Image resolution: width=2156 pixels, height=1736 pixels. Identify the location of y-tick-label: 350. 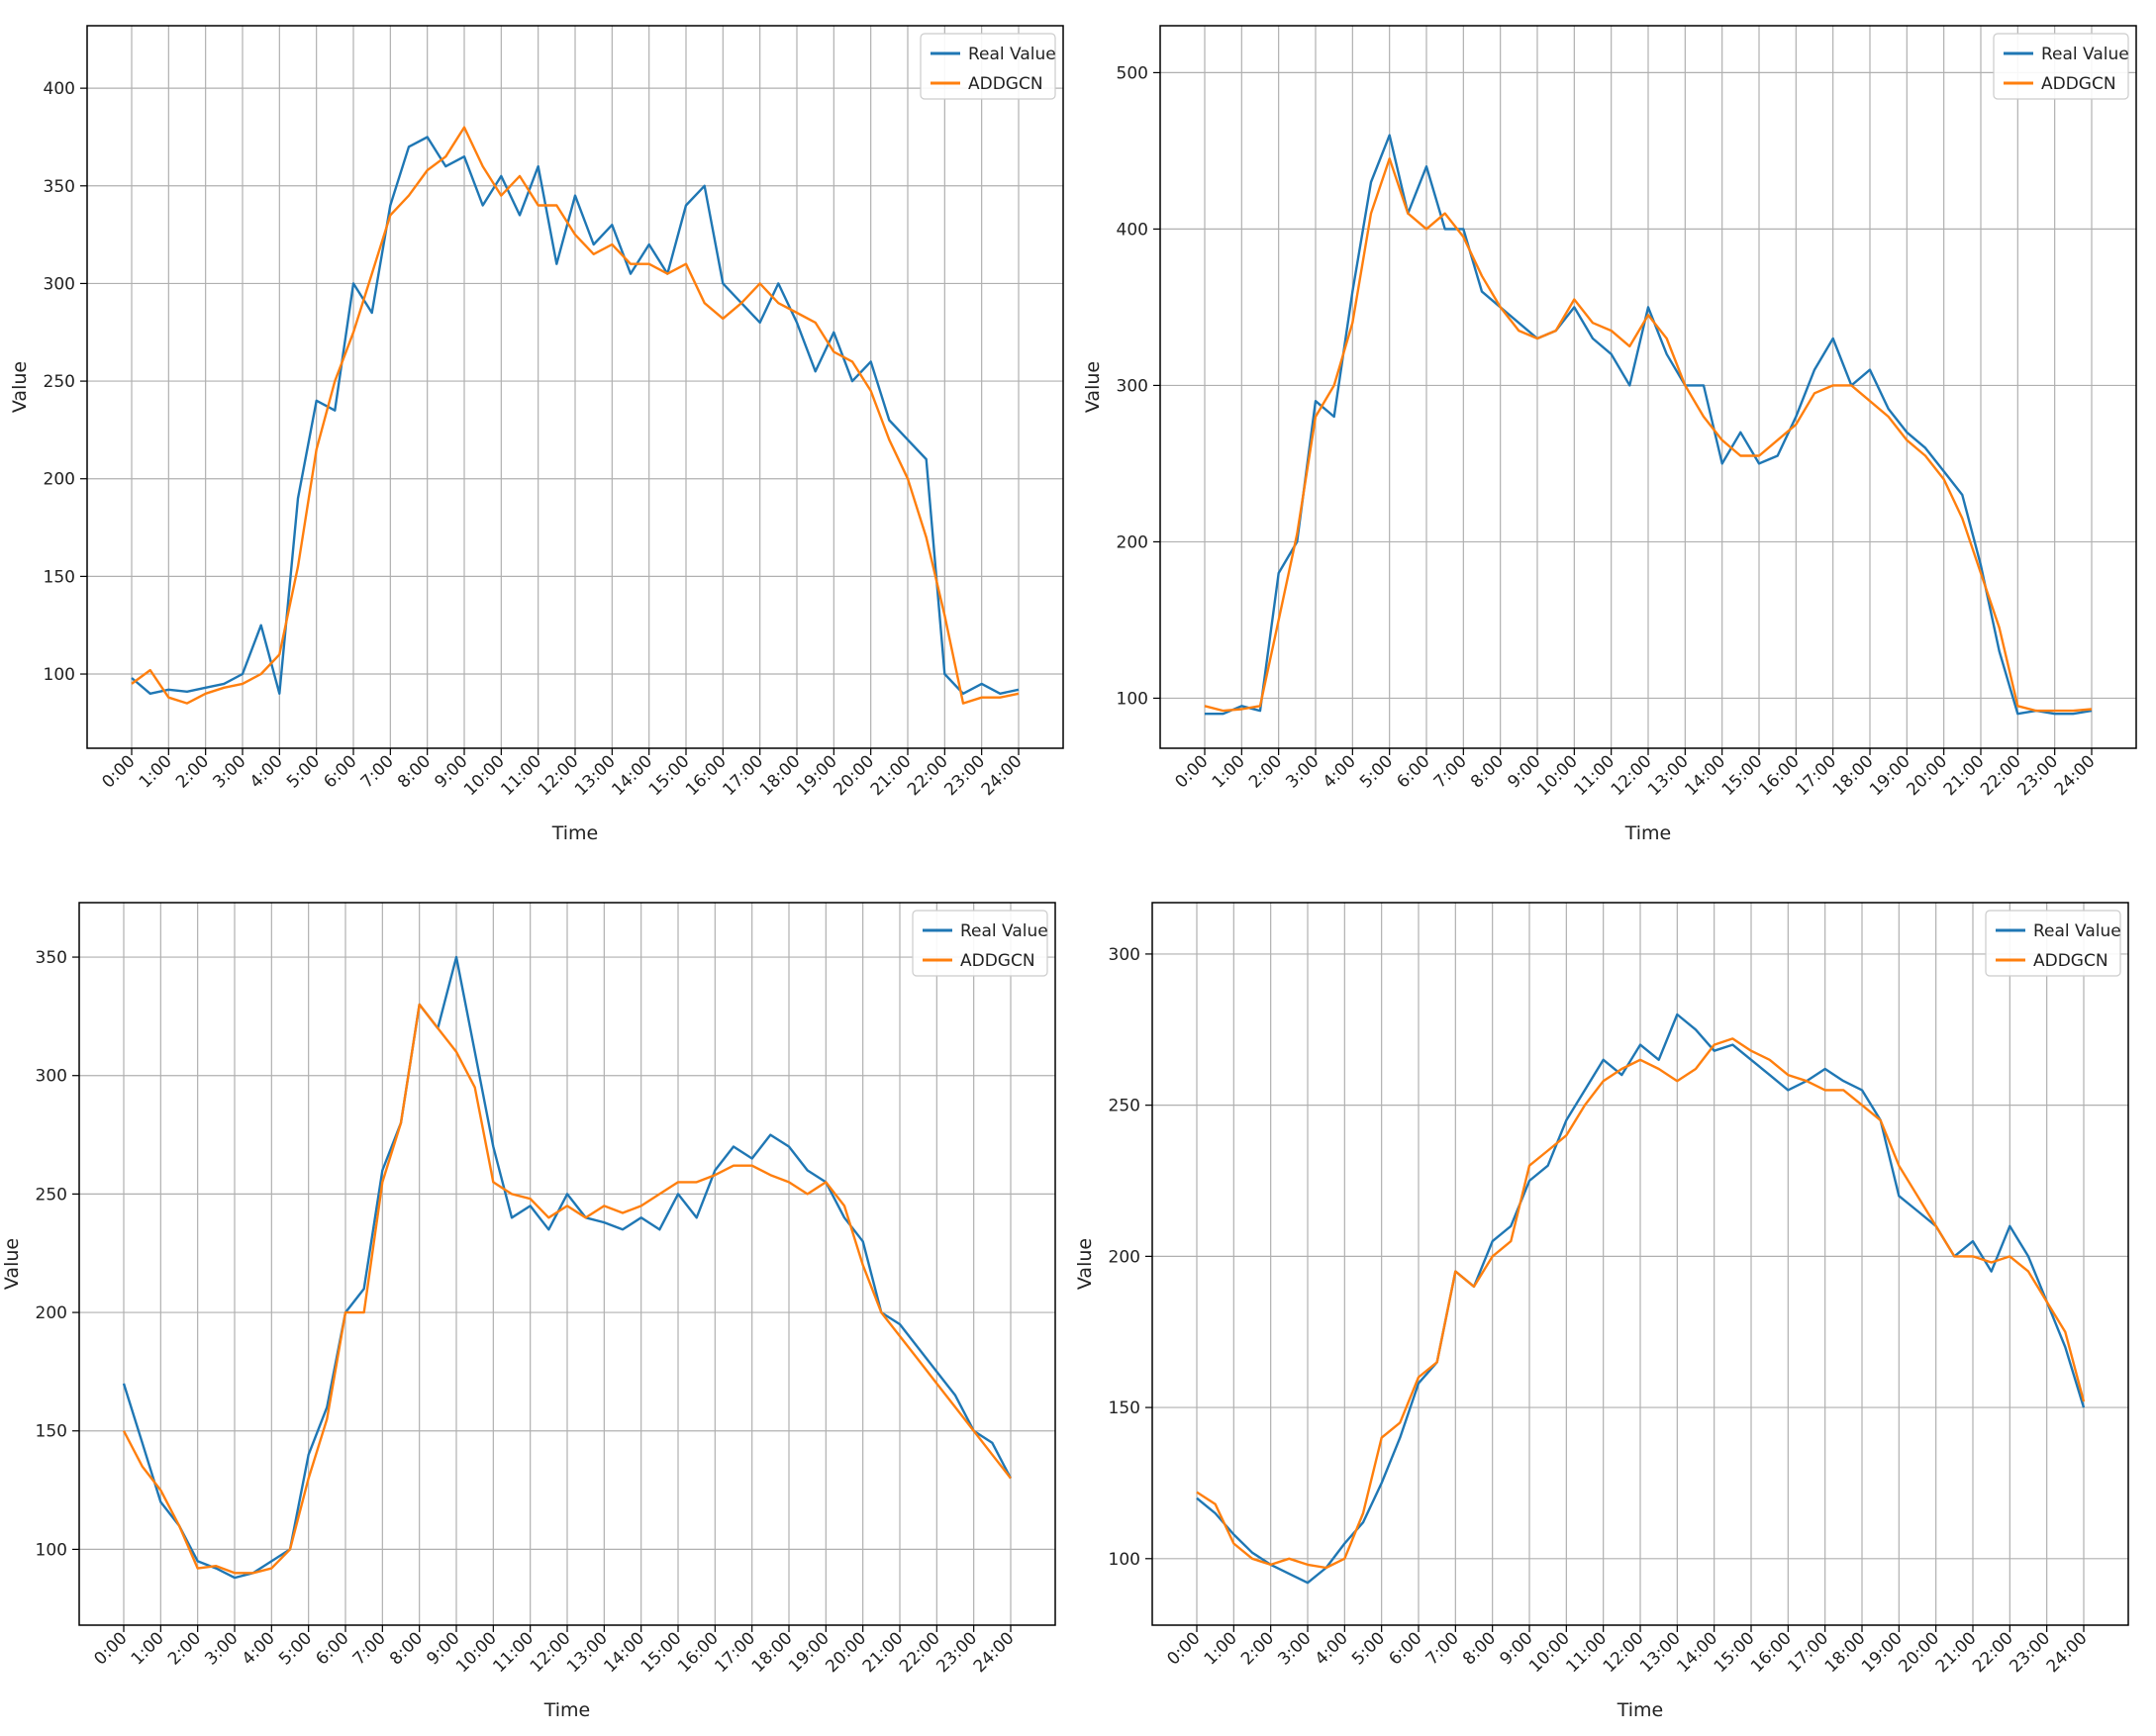
(59, 187).